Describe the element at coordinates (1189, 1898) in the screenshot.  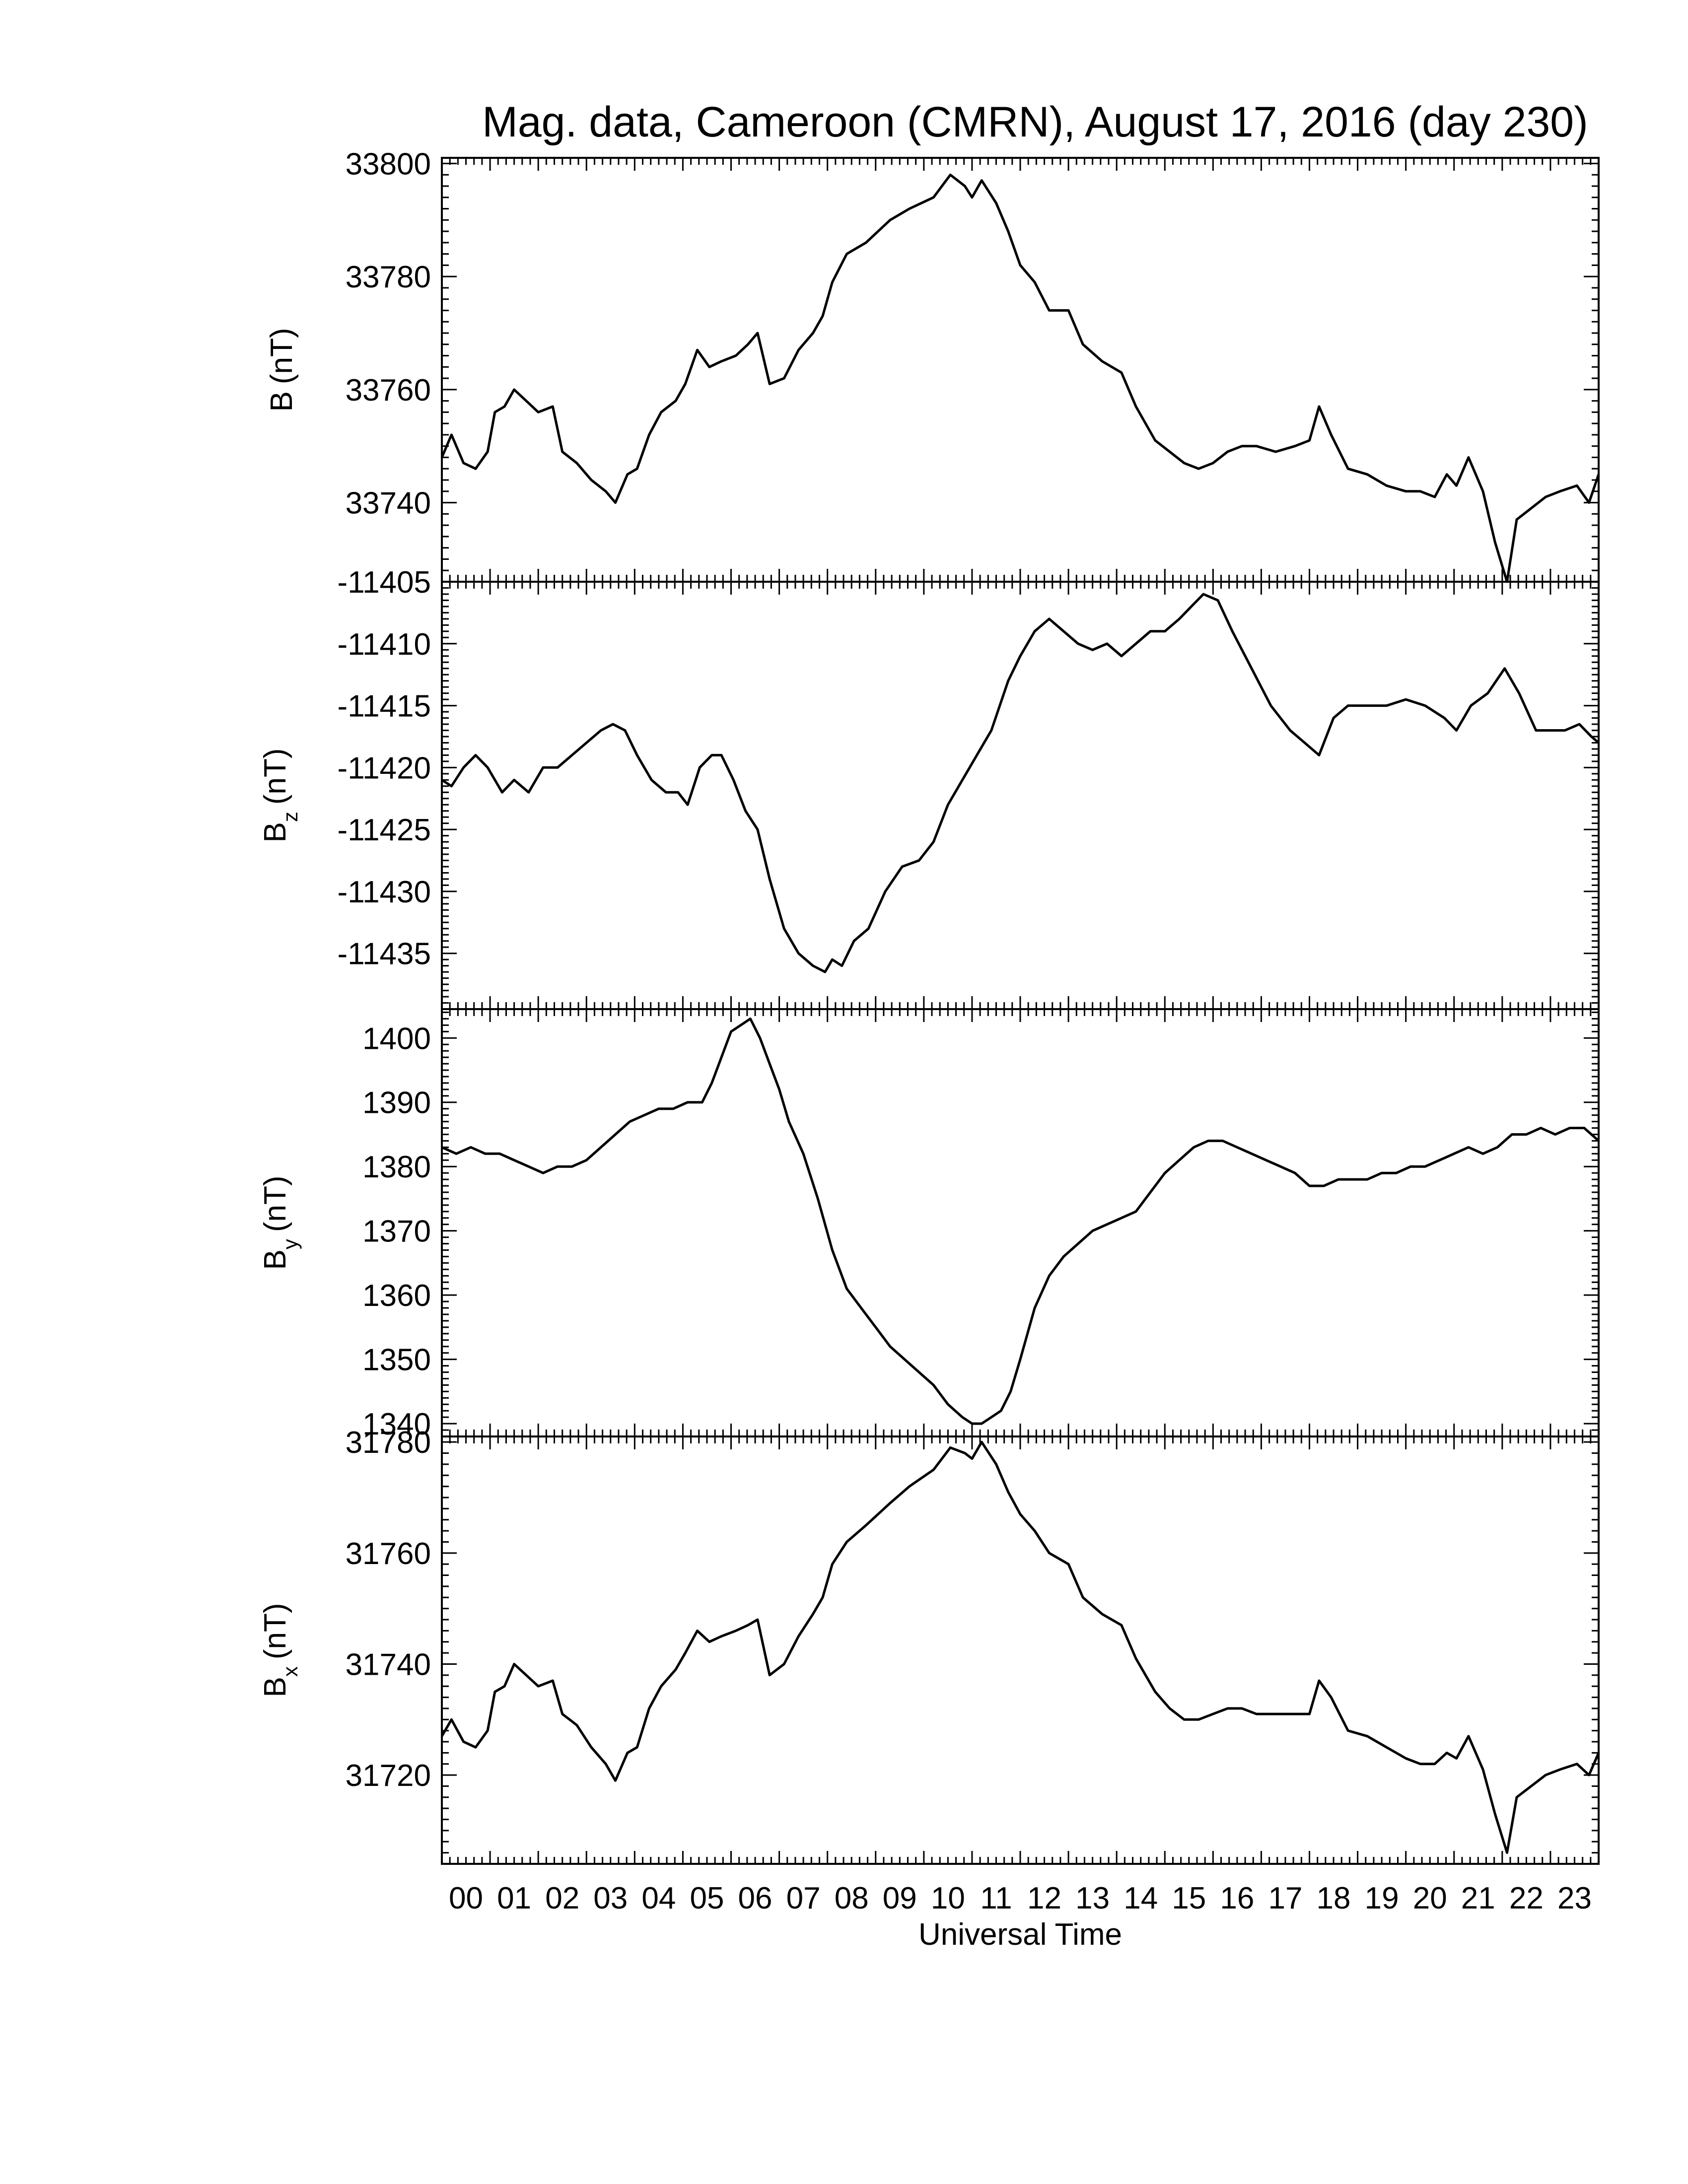
I see `x-tick-label: 15` at that location.